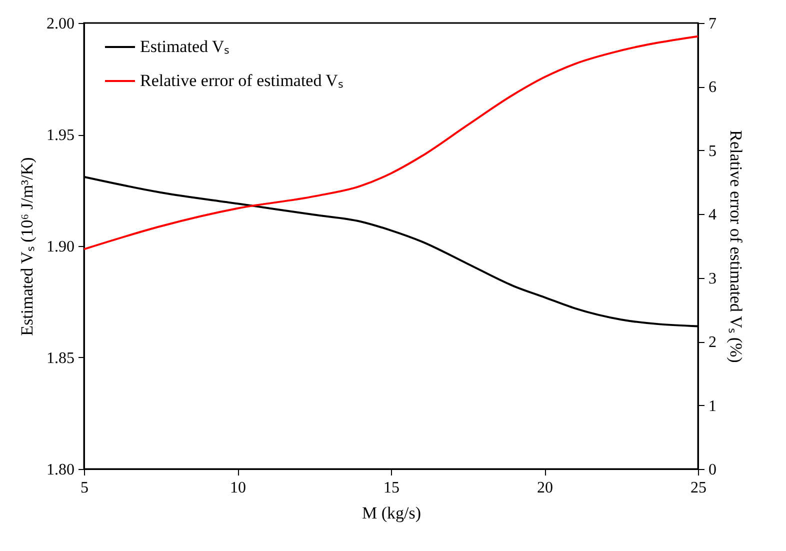  What do you see at coordinates (712, 215) in the screenshot?
I see `y2-tick-label: 4` at bounding box center [712, 215].